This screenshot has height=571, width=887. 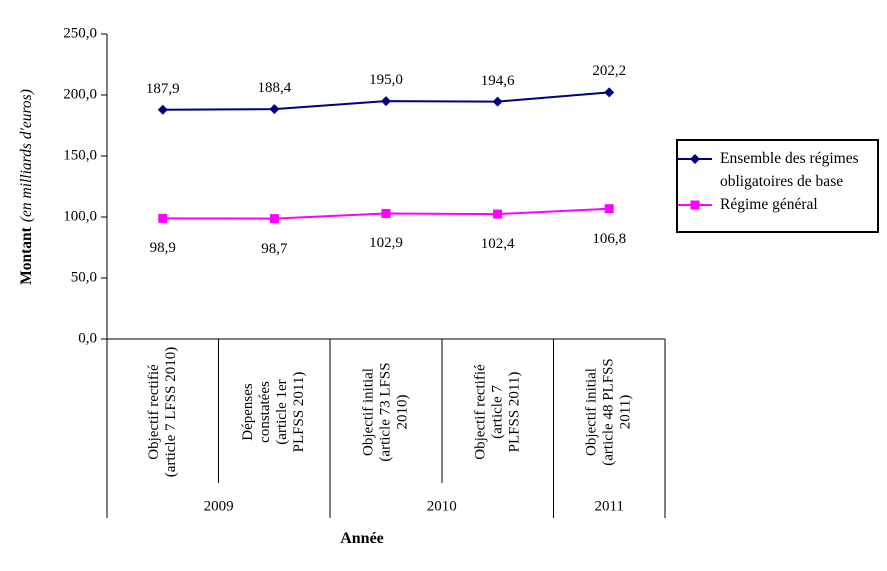 I want to click on data-label: 106,8, so click(x=609, y=238).